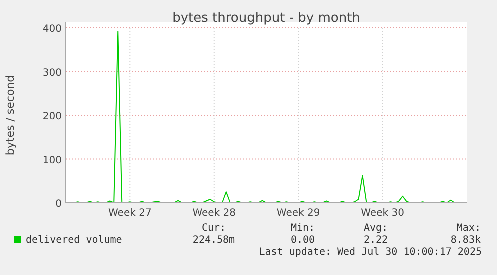  What do you see at coordinates (214, 213) in the screenshot?
I see `x-tick-label: Week 28` at bounding box center [214, 213].